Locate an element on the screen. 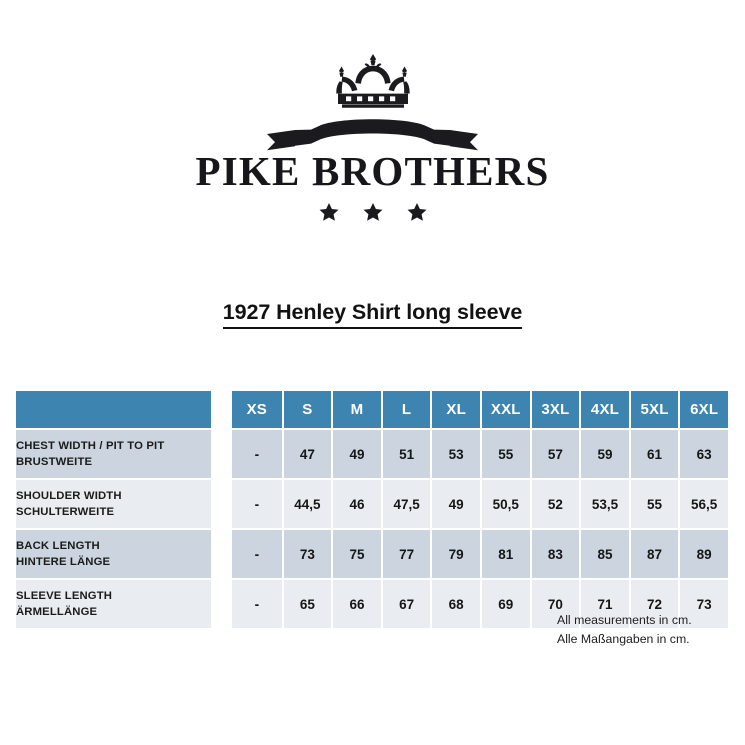  cell-sleeve-l: 67 is located at coordinates (405, 604).